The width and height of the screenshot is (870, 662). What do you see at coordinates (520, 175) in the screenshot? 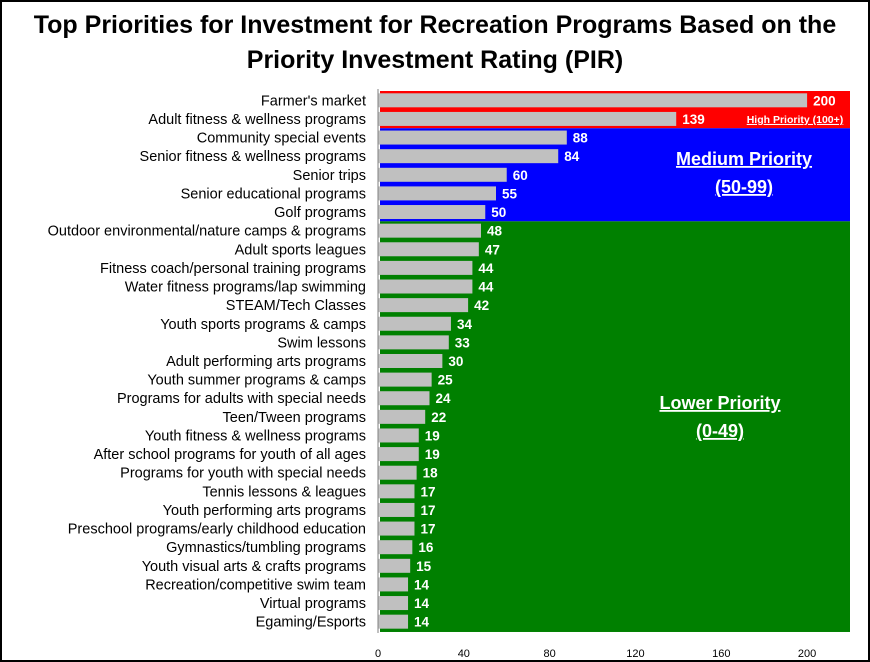
I see `value-label-5: 60` at bounding box center [520, 175].